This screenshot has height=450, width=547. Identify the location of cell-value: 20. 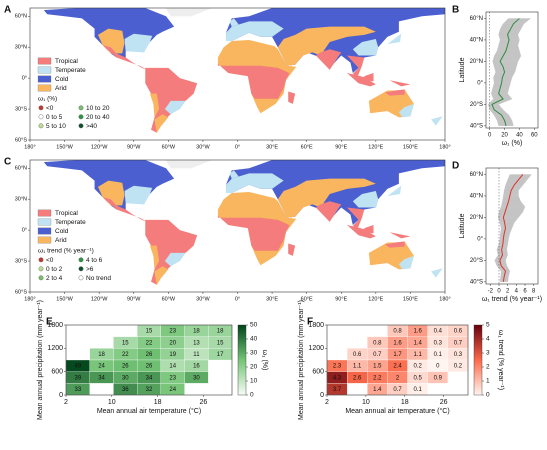
(172, 343).